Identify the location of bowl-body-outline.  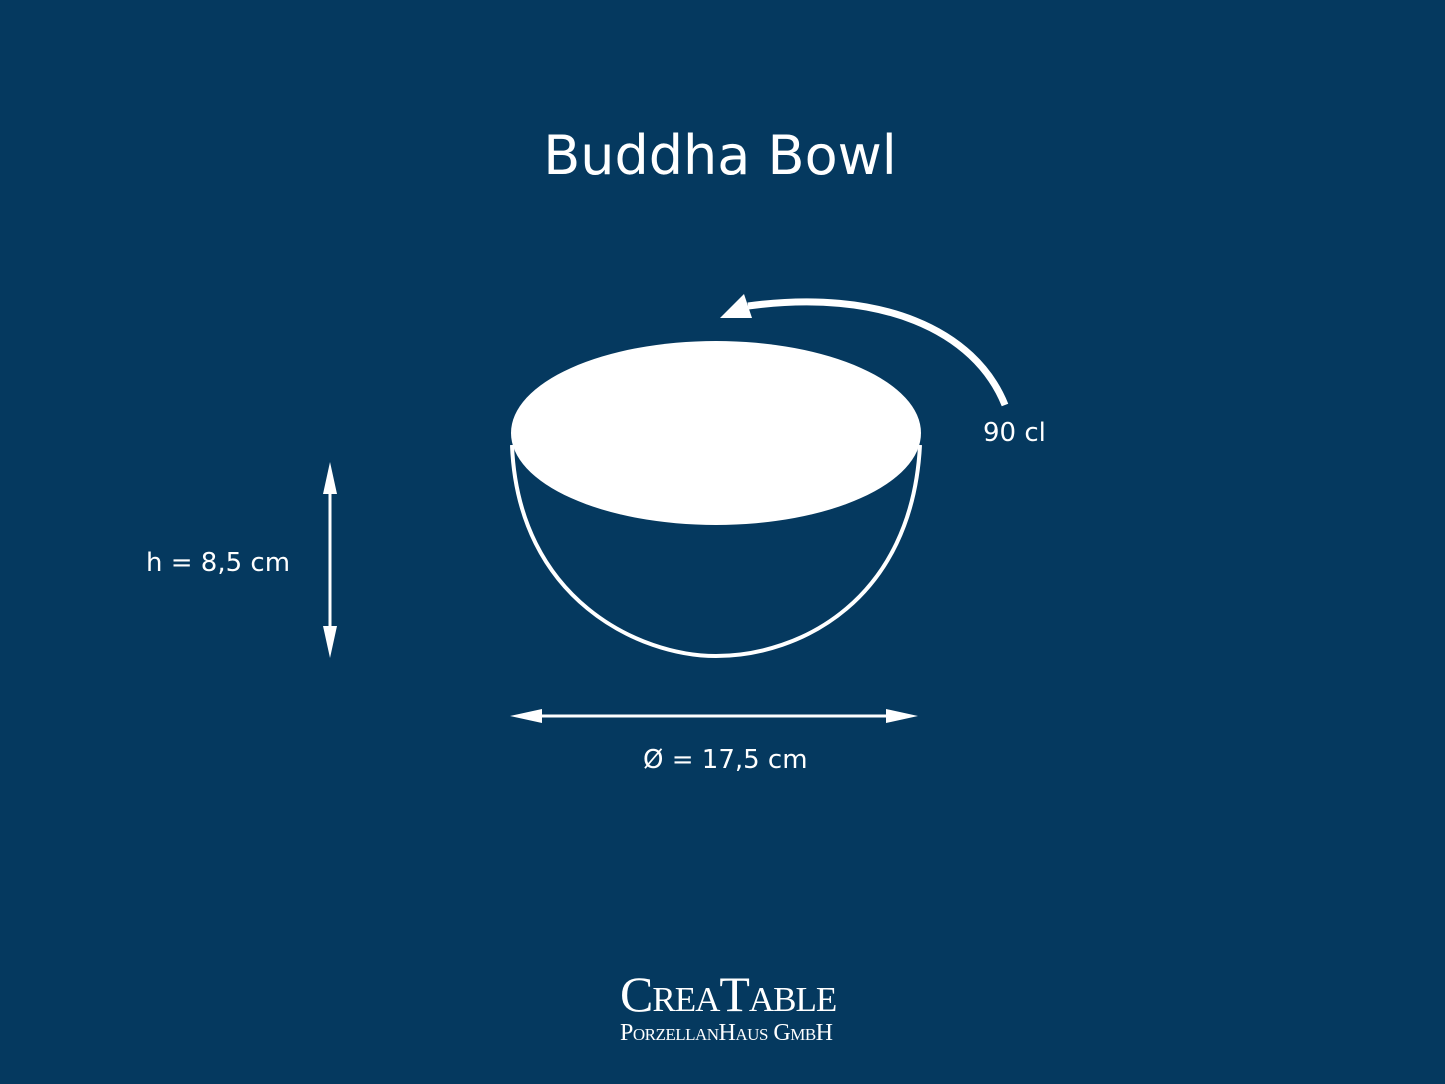
(716, 551).